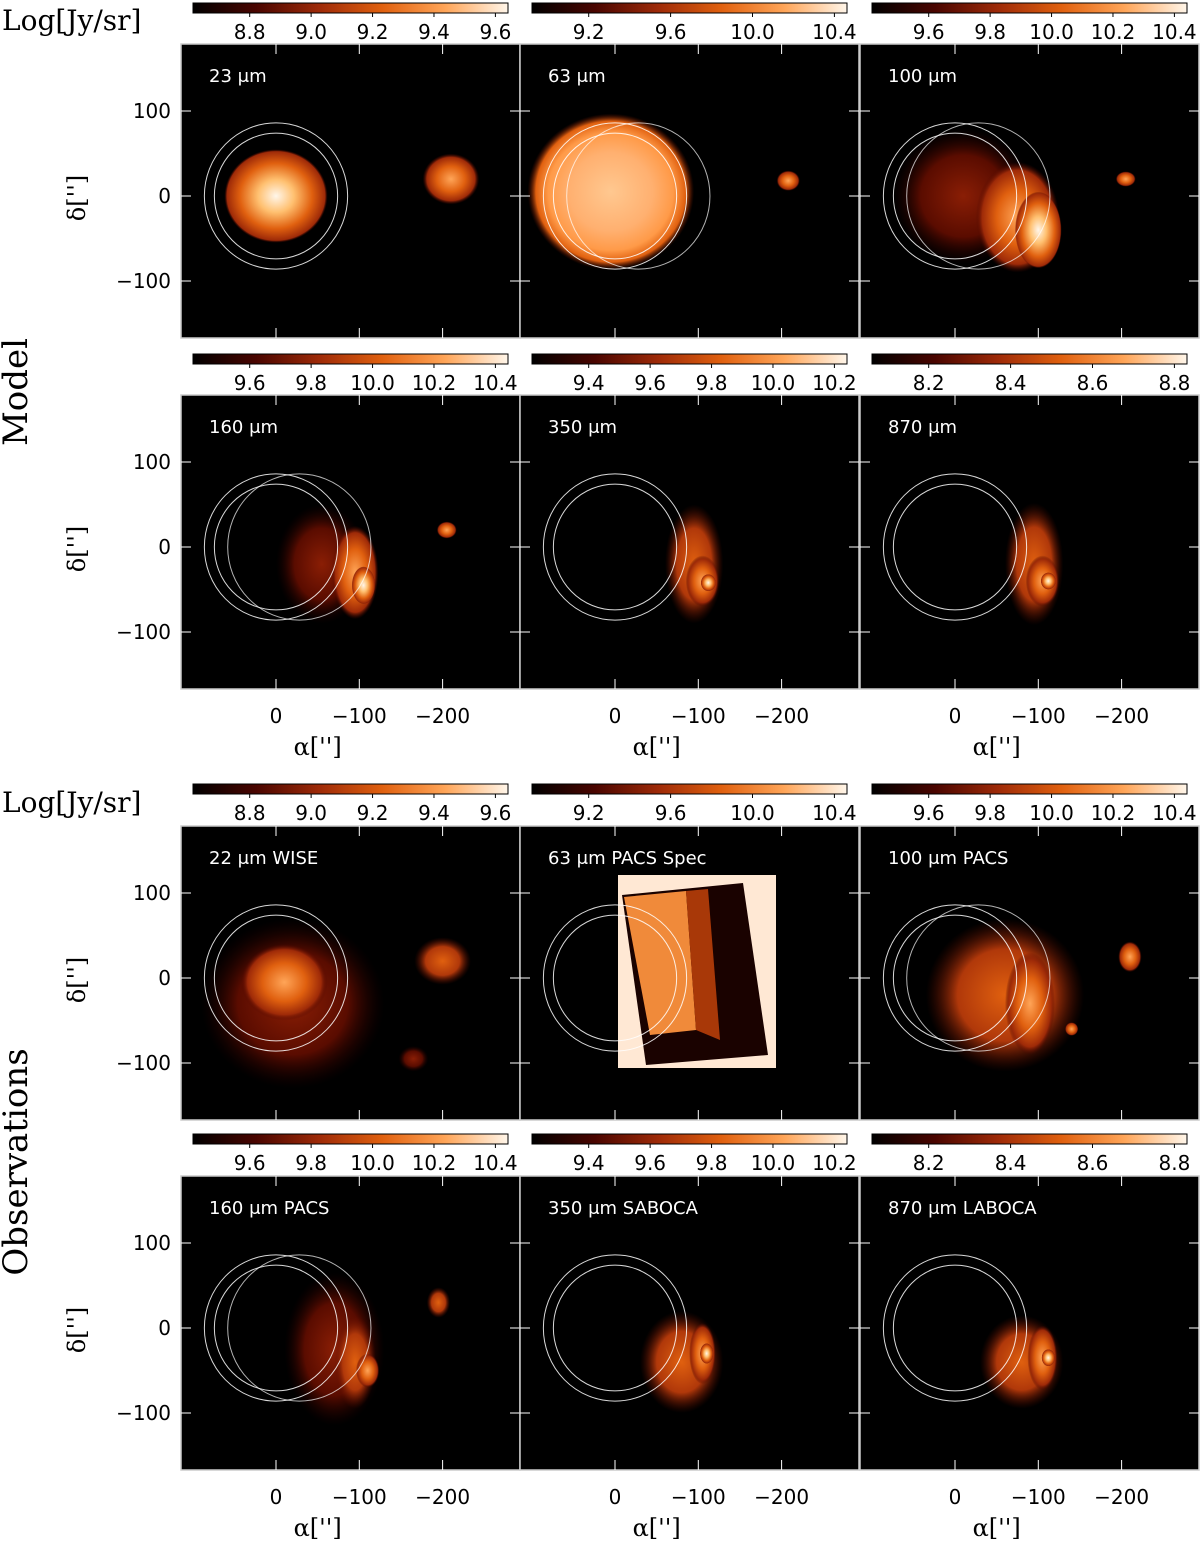 Image resolution: width=1200 pixels, height=1544 pixels. What do you see at coordinates (143, 281) in the screenshot?
I see `y-tick-label: −100` at bounding box center [143, 281].